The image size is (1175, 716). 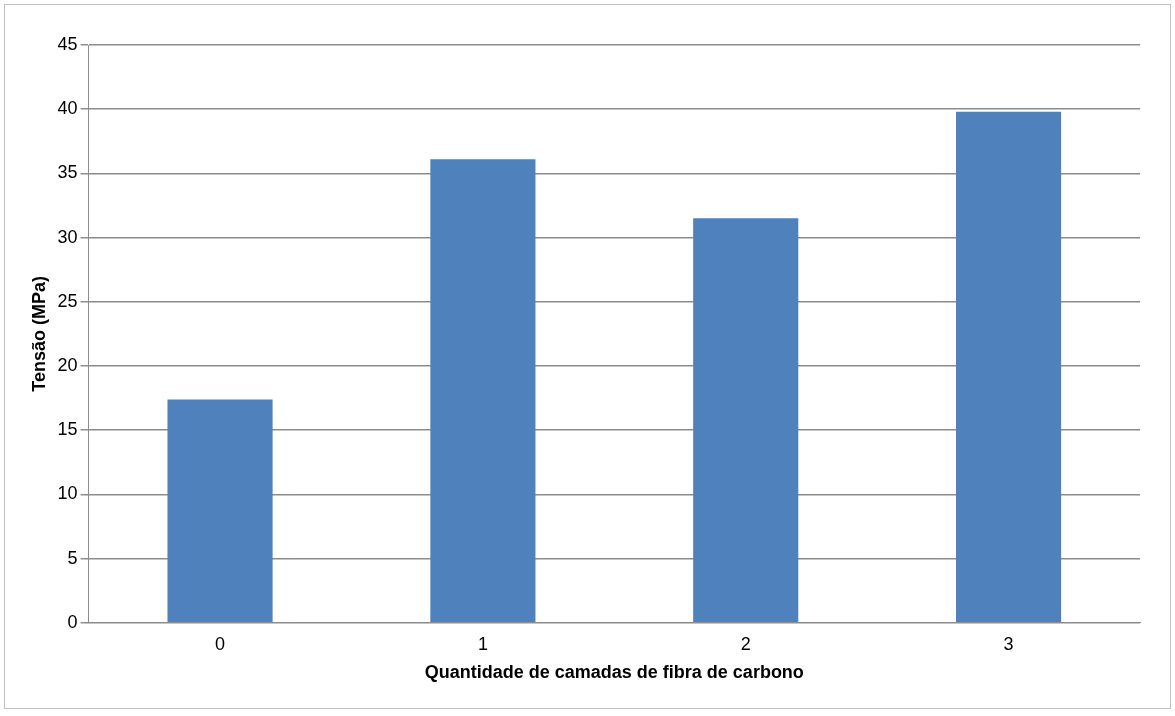 What do you see at coordinates (67, 108) in the screenshot?
I see `y-tick-label: 40` at bounding box center [67, 108].